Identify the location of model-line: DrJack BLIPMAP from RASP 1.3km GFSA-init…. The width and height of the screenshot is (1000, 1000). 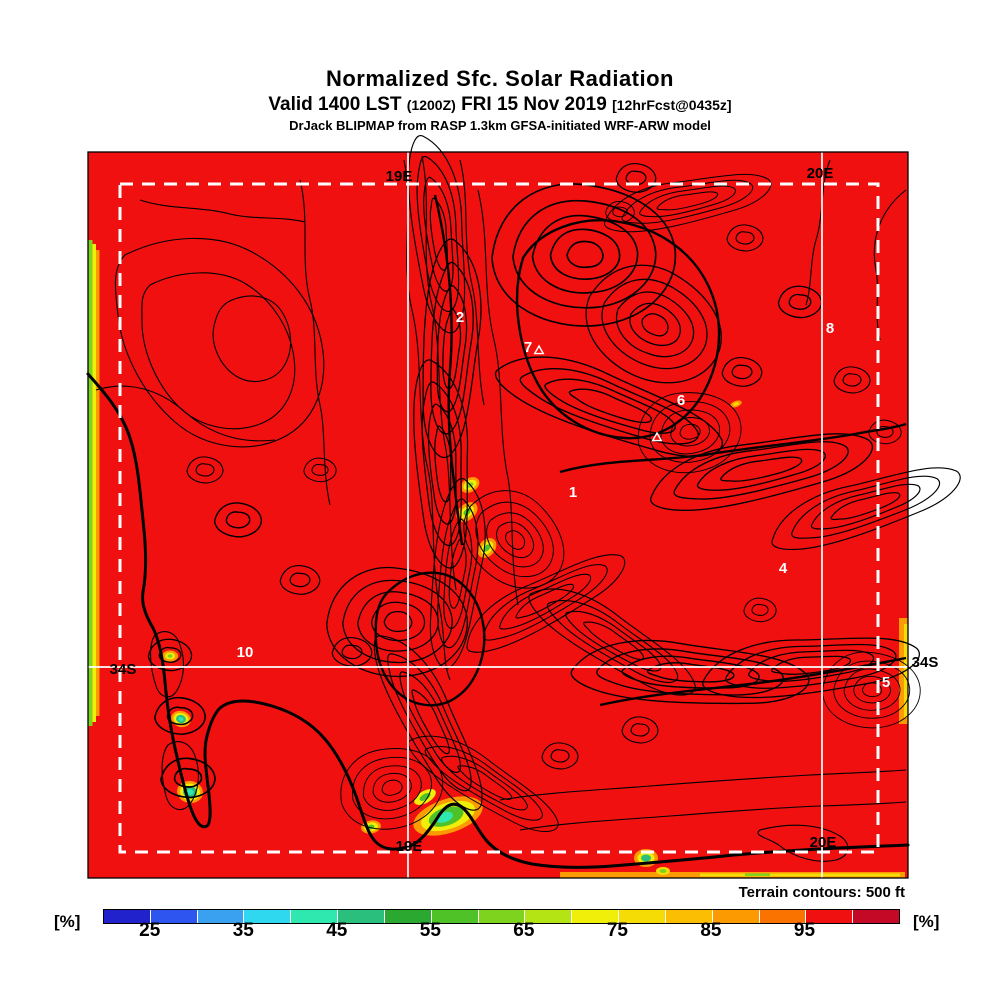
(500, 126).